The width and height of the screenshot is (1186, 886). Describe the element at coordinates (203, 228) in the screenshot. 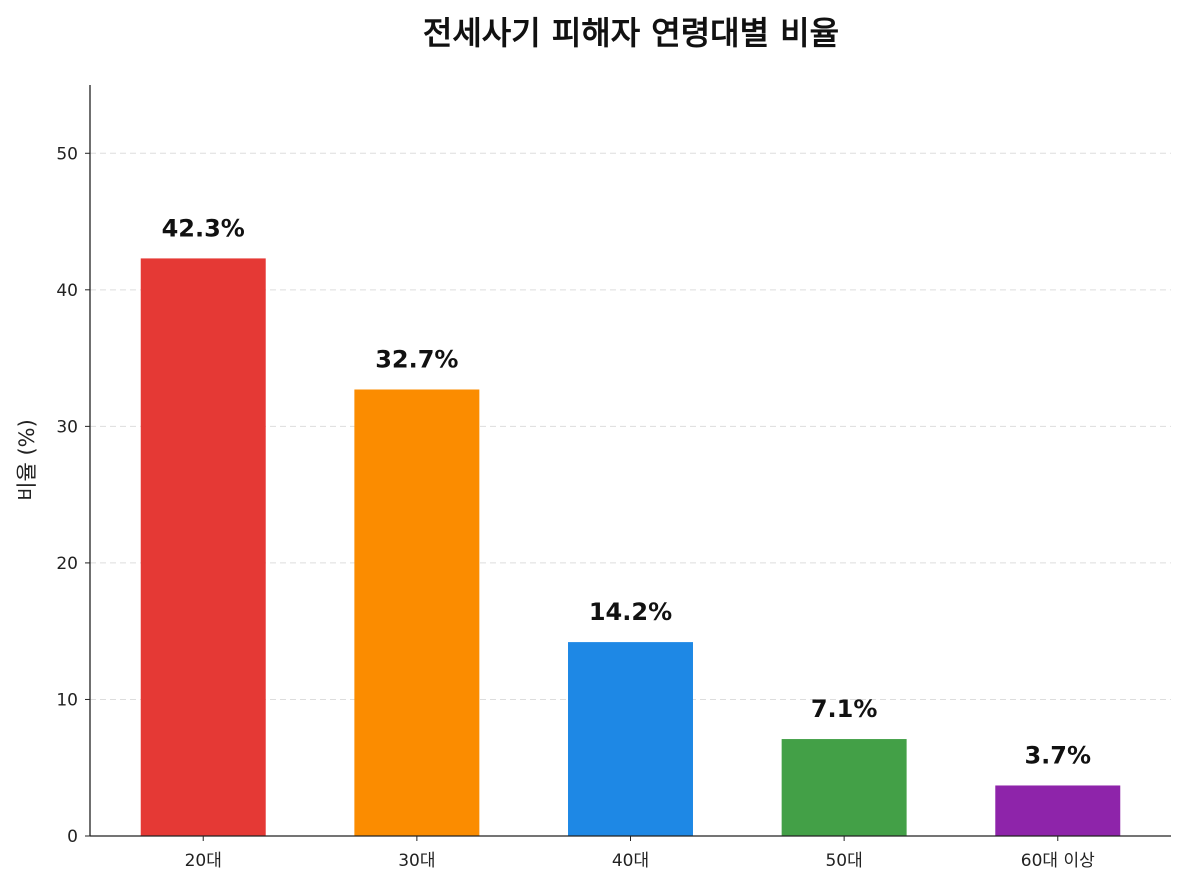

I see `data-label: 42.3%` at that location.